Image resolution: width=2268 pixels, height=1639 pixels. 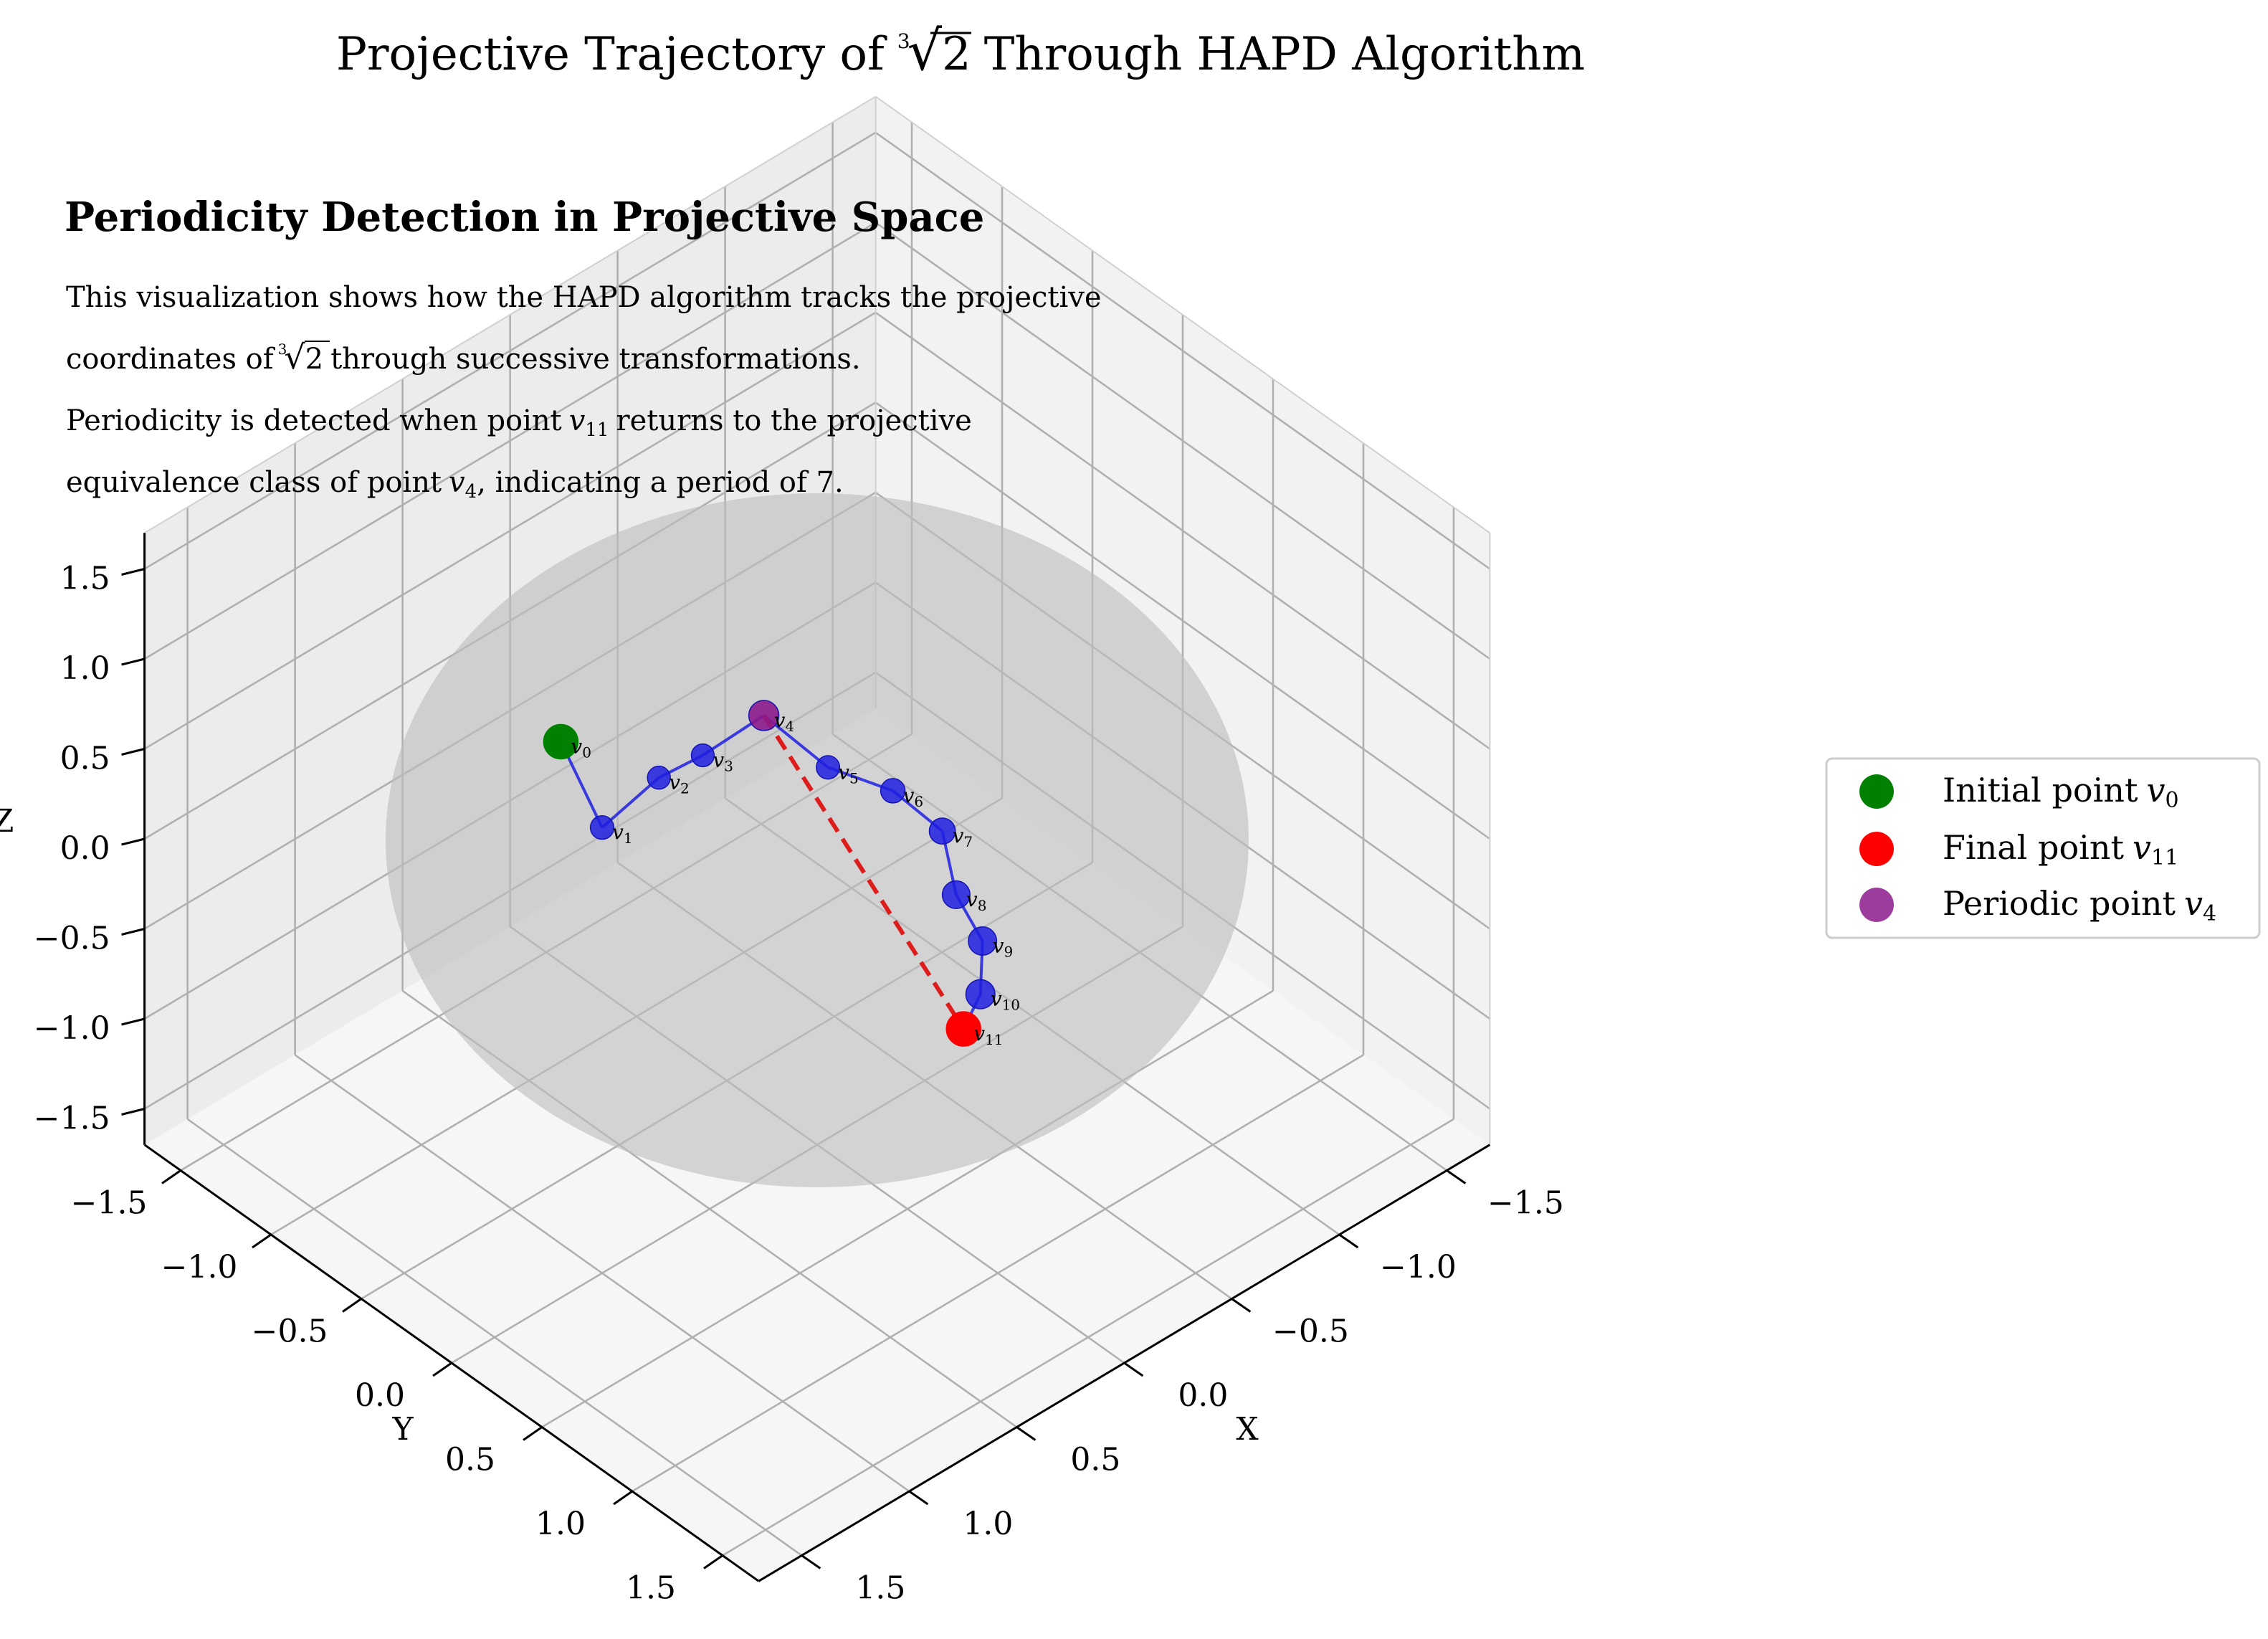 What do you see at coordinates (1008, 952) in the screenshot?
I see `point-label-sub: 9` at bounding box center [1008, 952].